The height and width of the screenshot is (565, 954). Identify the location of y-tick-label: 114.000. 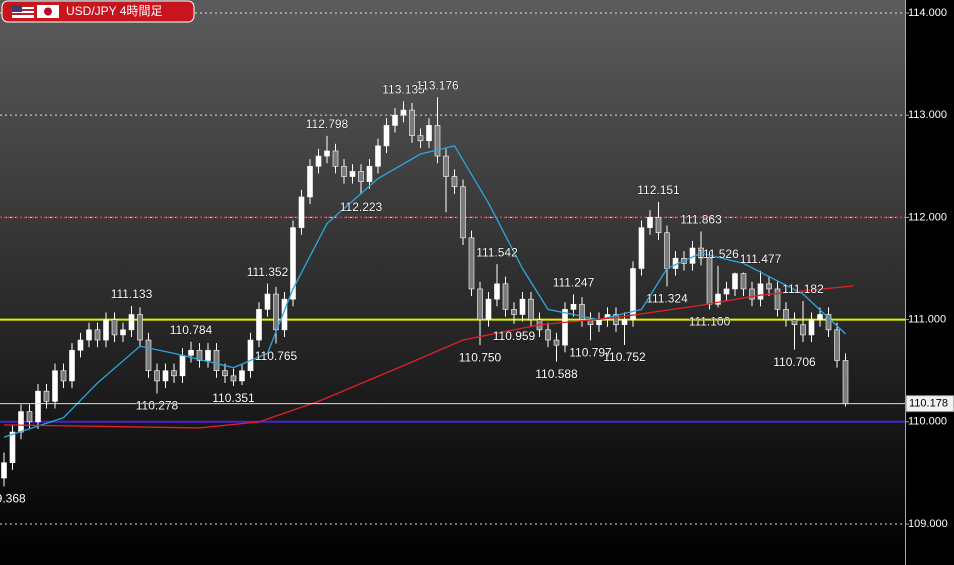
(927, 13).